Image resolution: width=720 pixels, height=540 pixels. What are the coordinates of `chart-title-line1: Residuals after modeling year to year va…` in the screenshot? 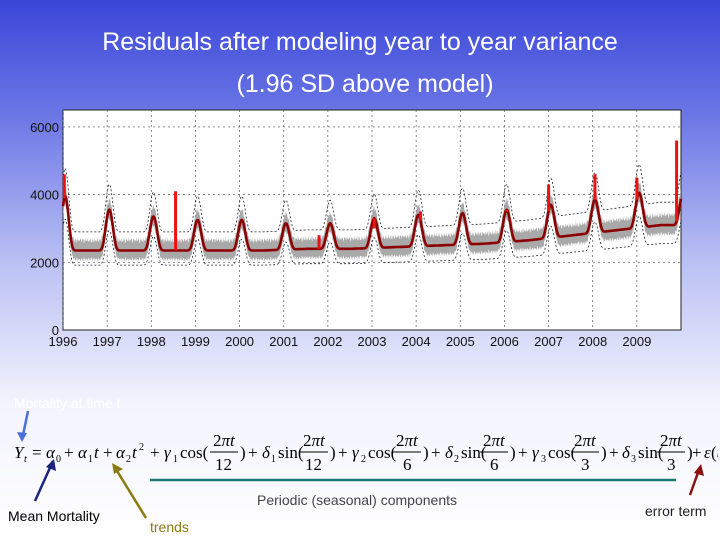 It's located at (360, 42).